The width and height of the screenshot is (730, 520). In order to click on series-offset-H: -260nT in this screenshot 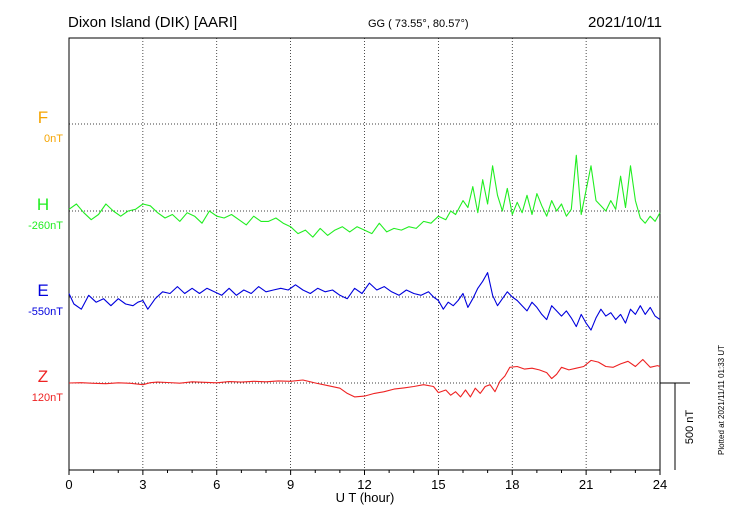, I will do `click(45, 226)`.